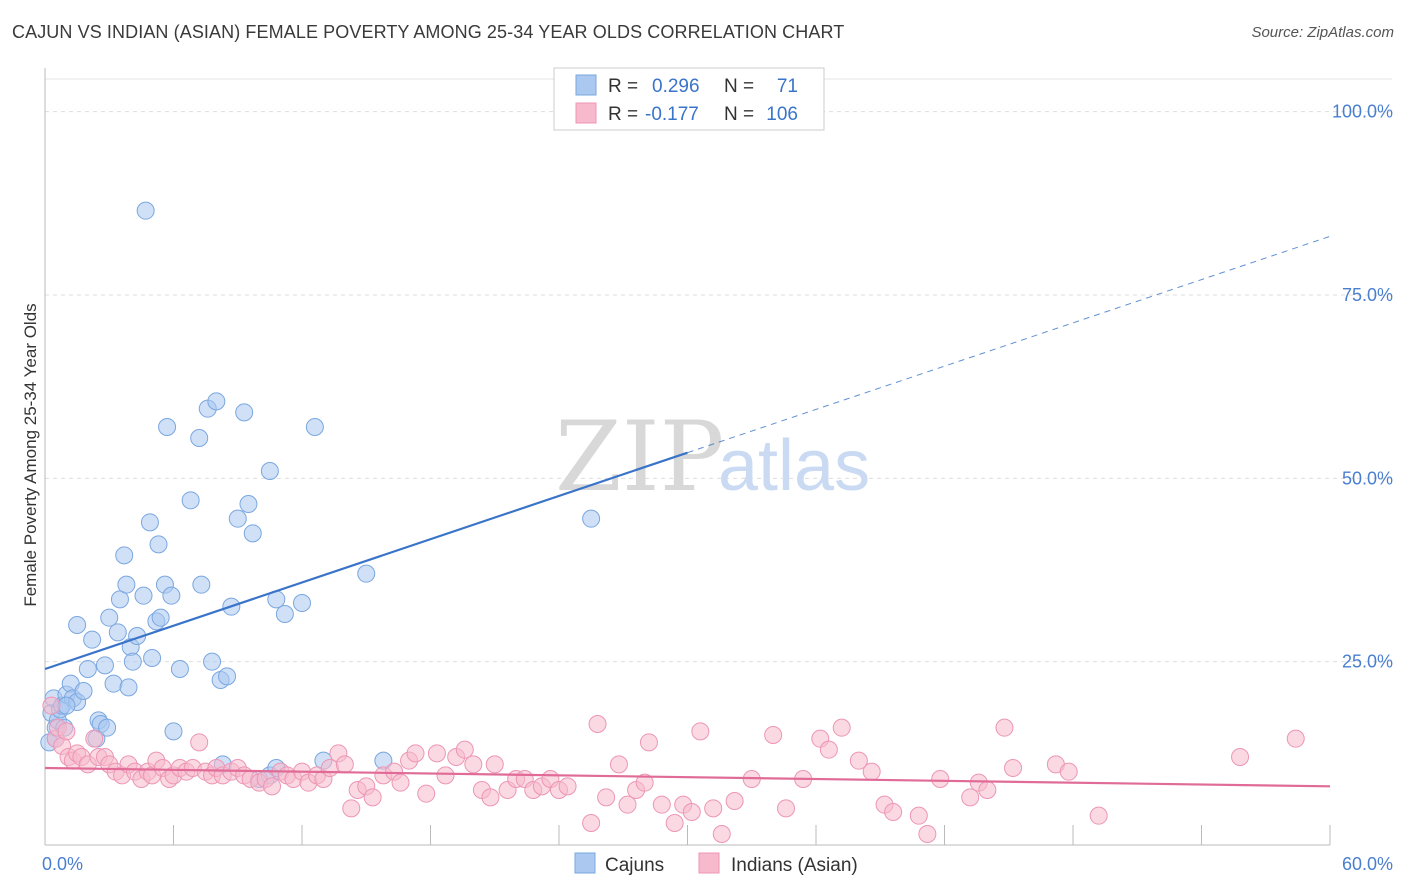 The height and width of the screenshot is (892, 1406). What do you see at coordinates (687, 777) in the screenshot?
I see `indians-trend-line` at bounding box center [687, 777].